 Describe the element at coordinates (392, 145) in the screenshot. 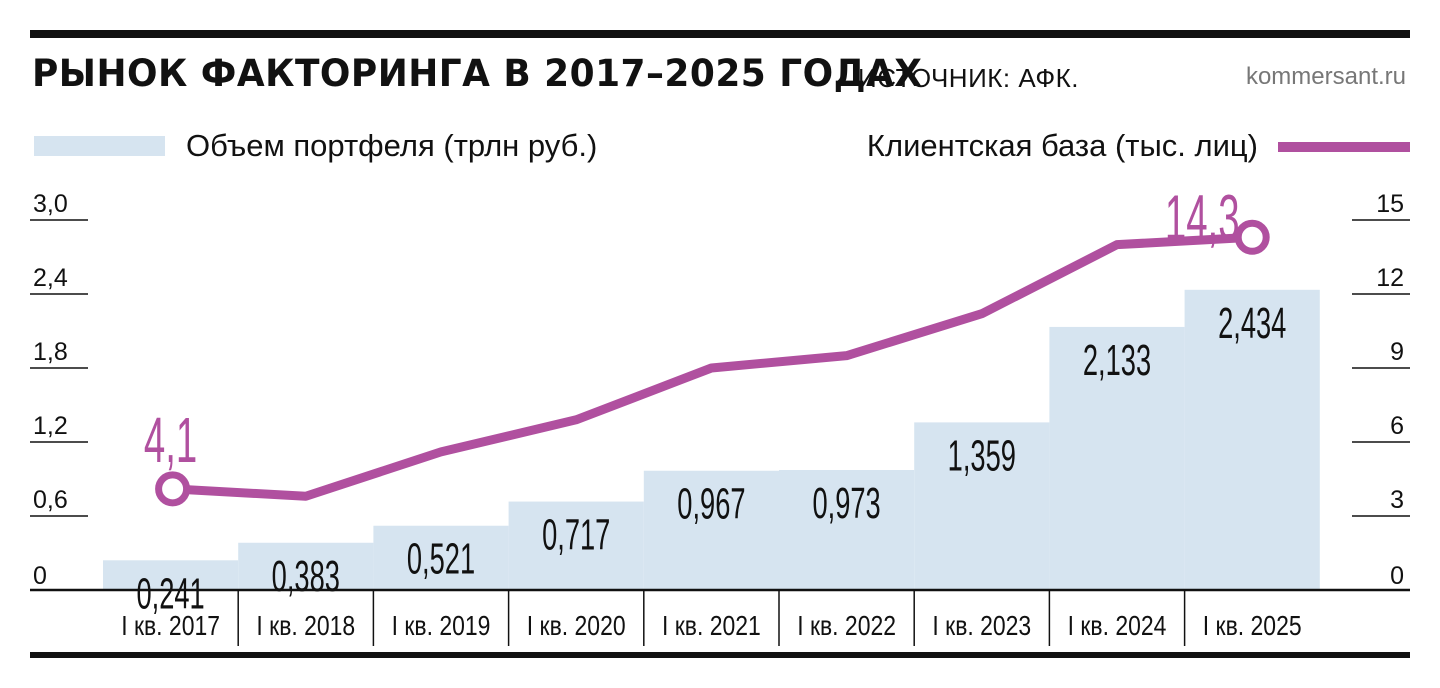

I see `legend-label-bar: Объем портфеля (трлн руб.)` at that location.